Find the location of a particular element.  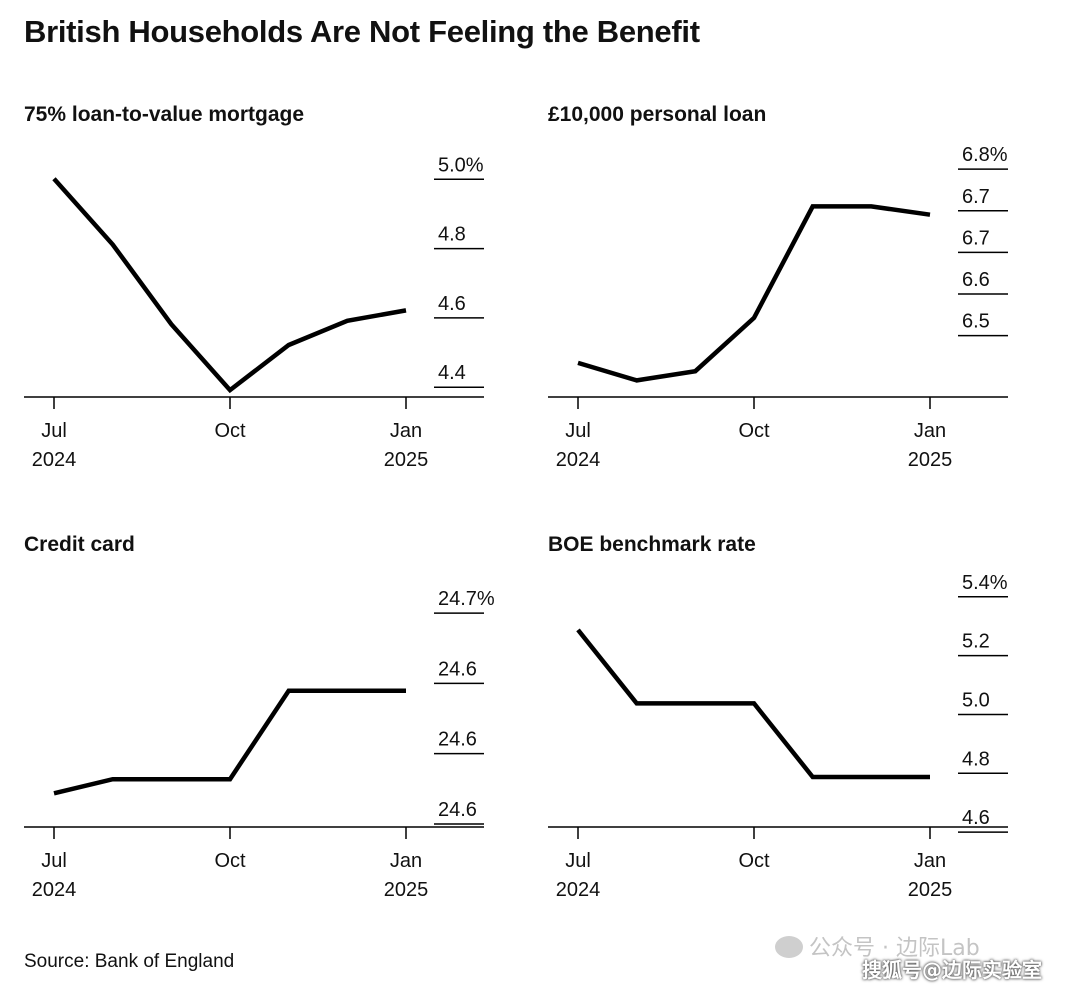

y-tick-label-0: 5.4% is located at coordinates (985, 583).